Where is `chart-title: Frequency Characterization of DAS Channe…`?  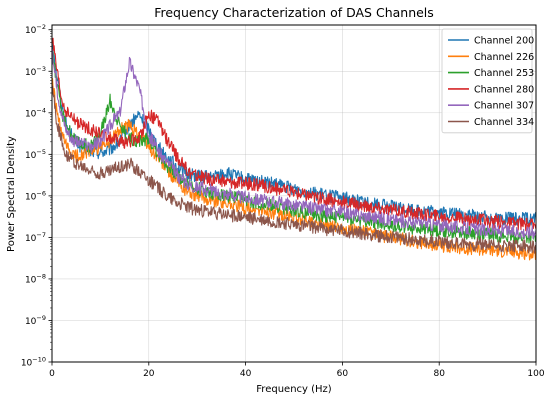 chart-title: Frequency Characterization of DAS Channe… is located at coordinates (294, 12).